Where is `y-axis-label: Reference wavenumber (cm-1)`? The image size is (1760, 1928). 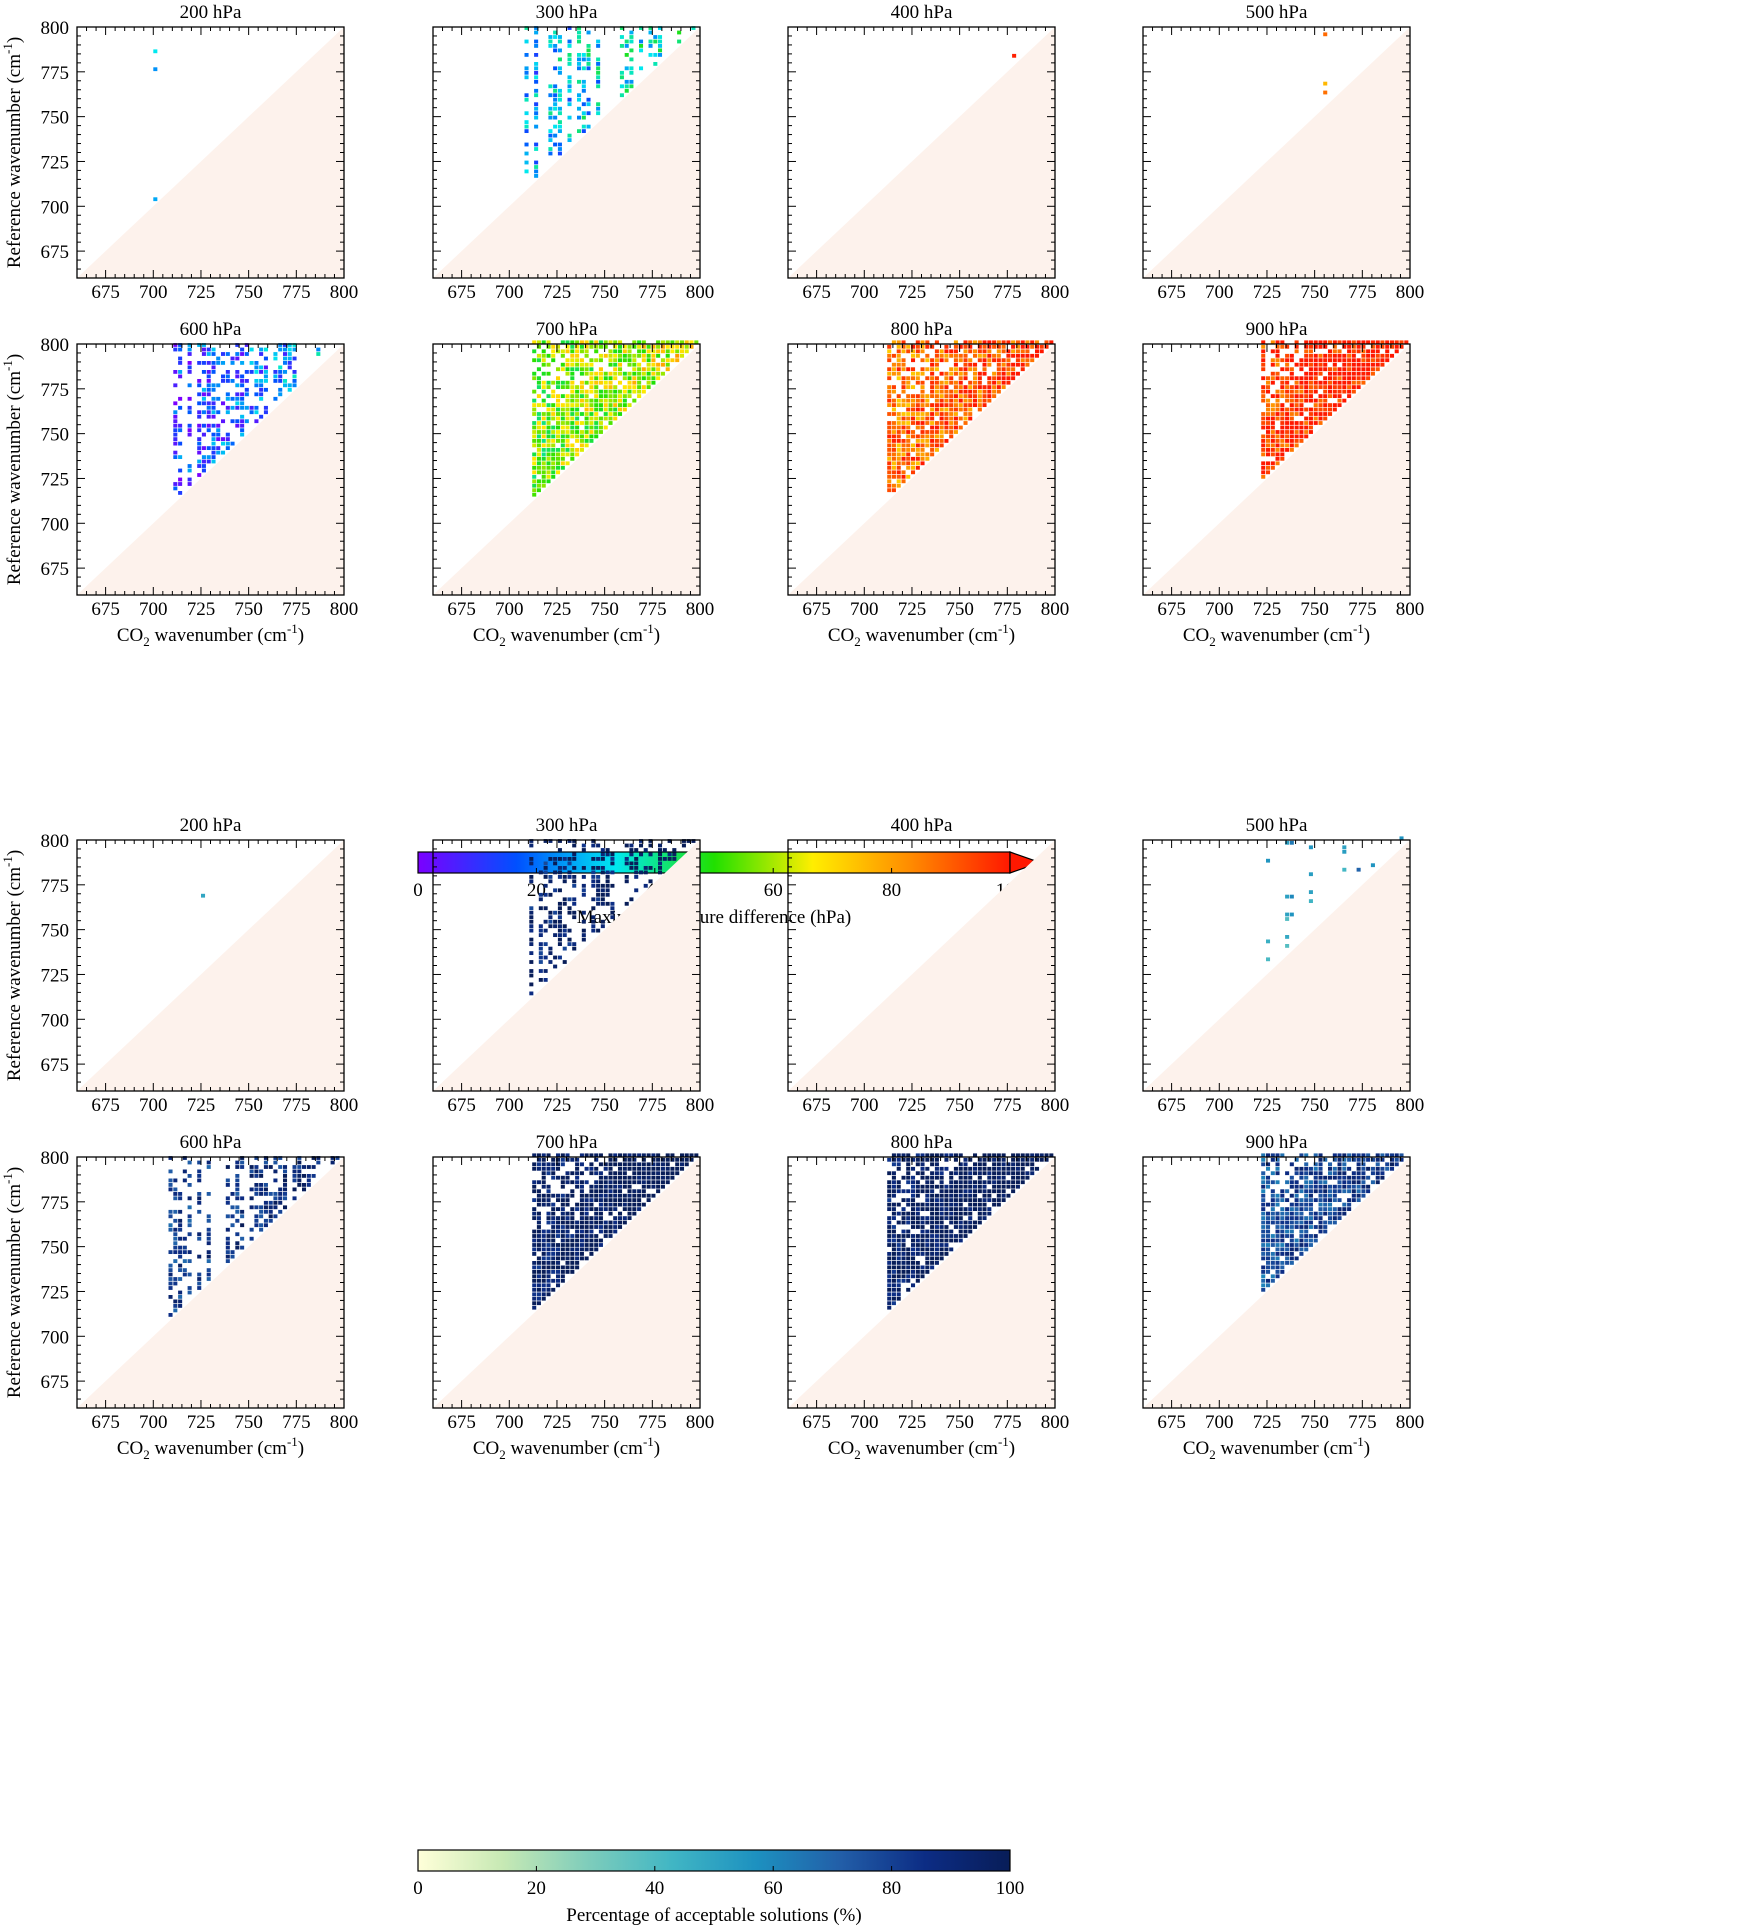
y-axis-label: Reference wavenumber (cm-1) is located at coordinates (12, 1282).